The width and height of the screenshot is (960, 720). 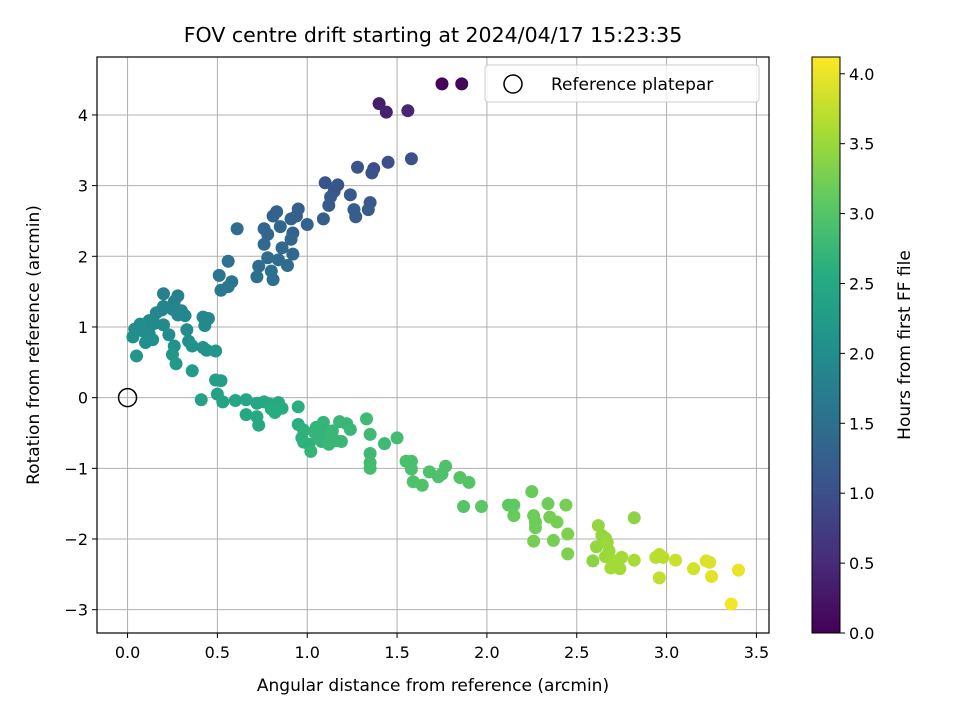 What do you see at coordinates (666, 652) in the screenshot?
I see `x-tick-label: 3.0` at bounding box center [666, 652].